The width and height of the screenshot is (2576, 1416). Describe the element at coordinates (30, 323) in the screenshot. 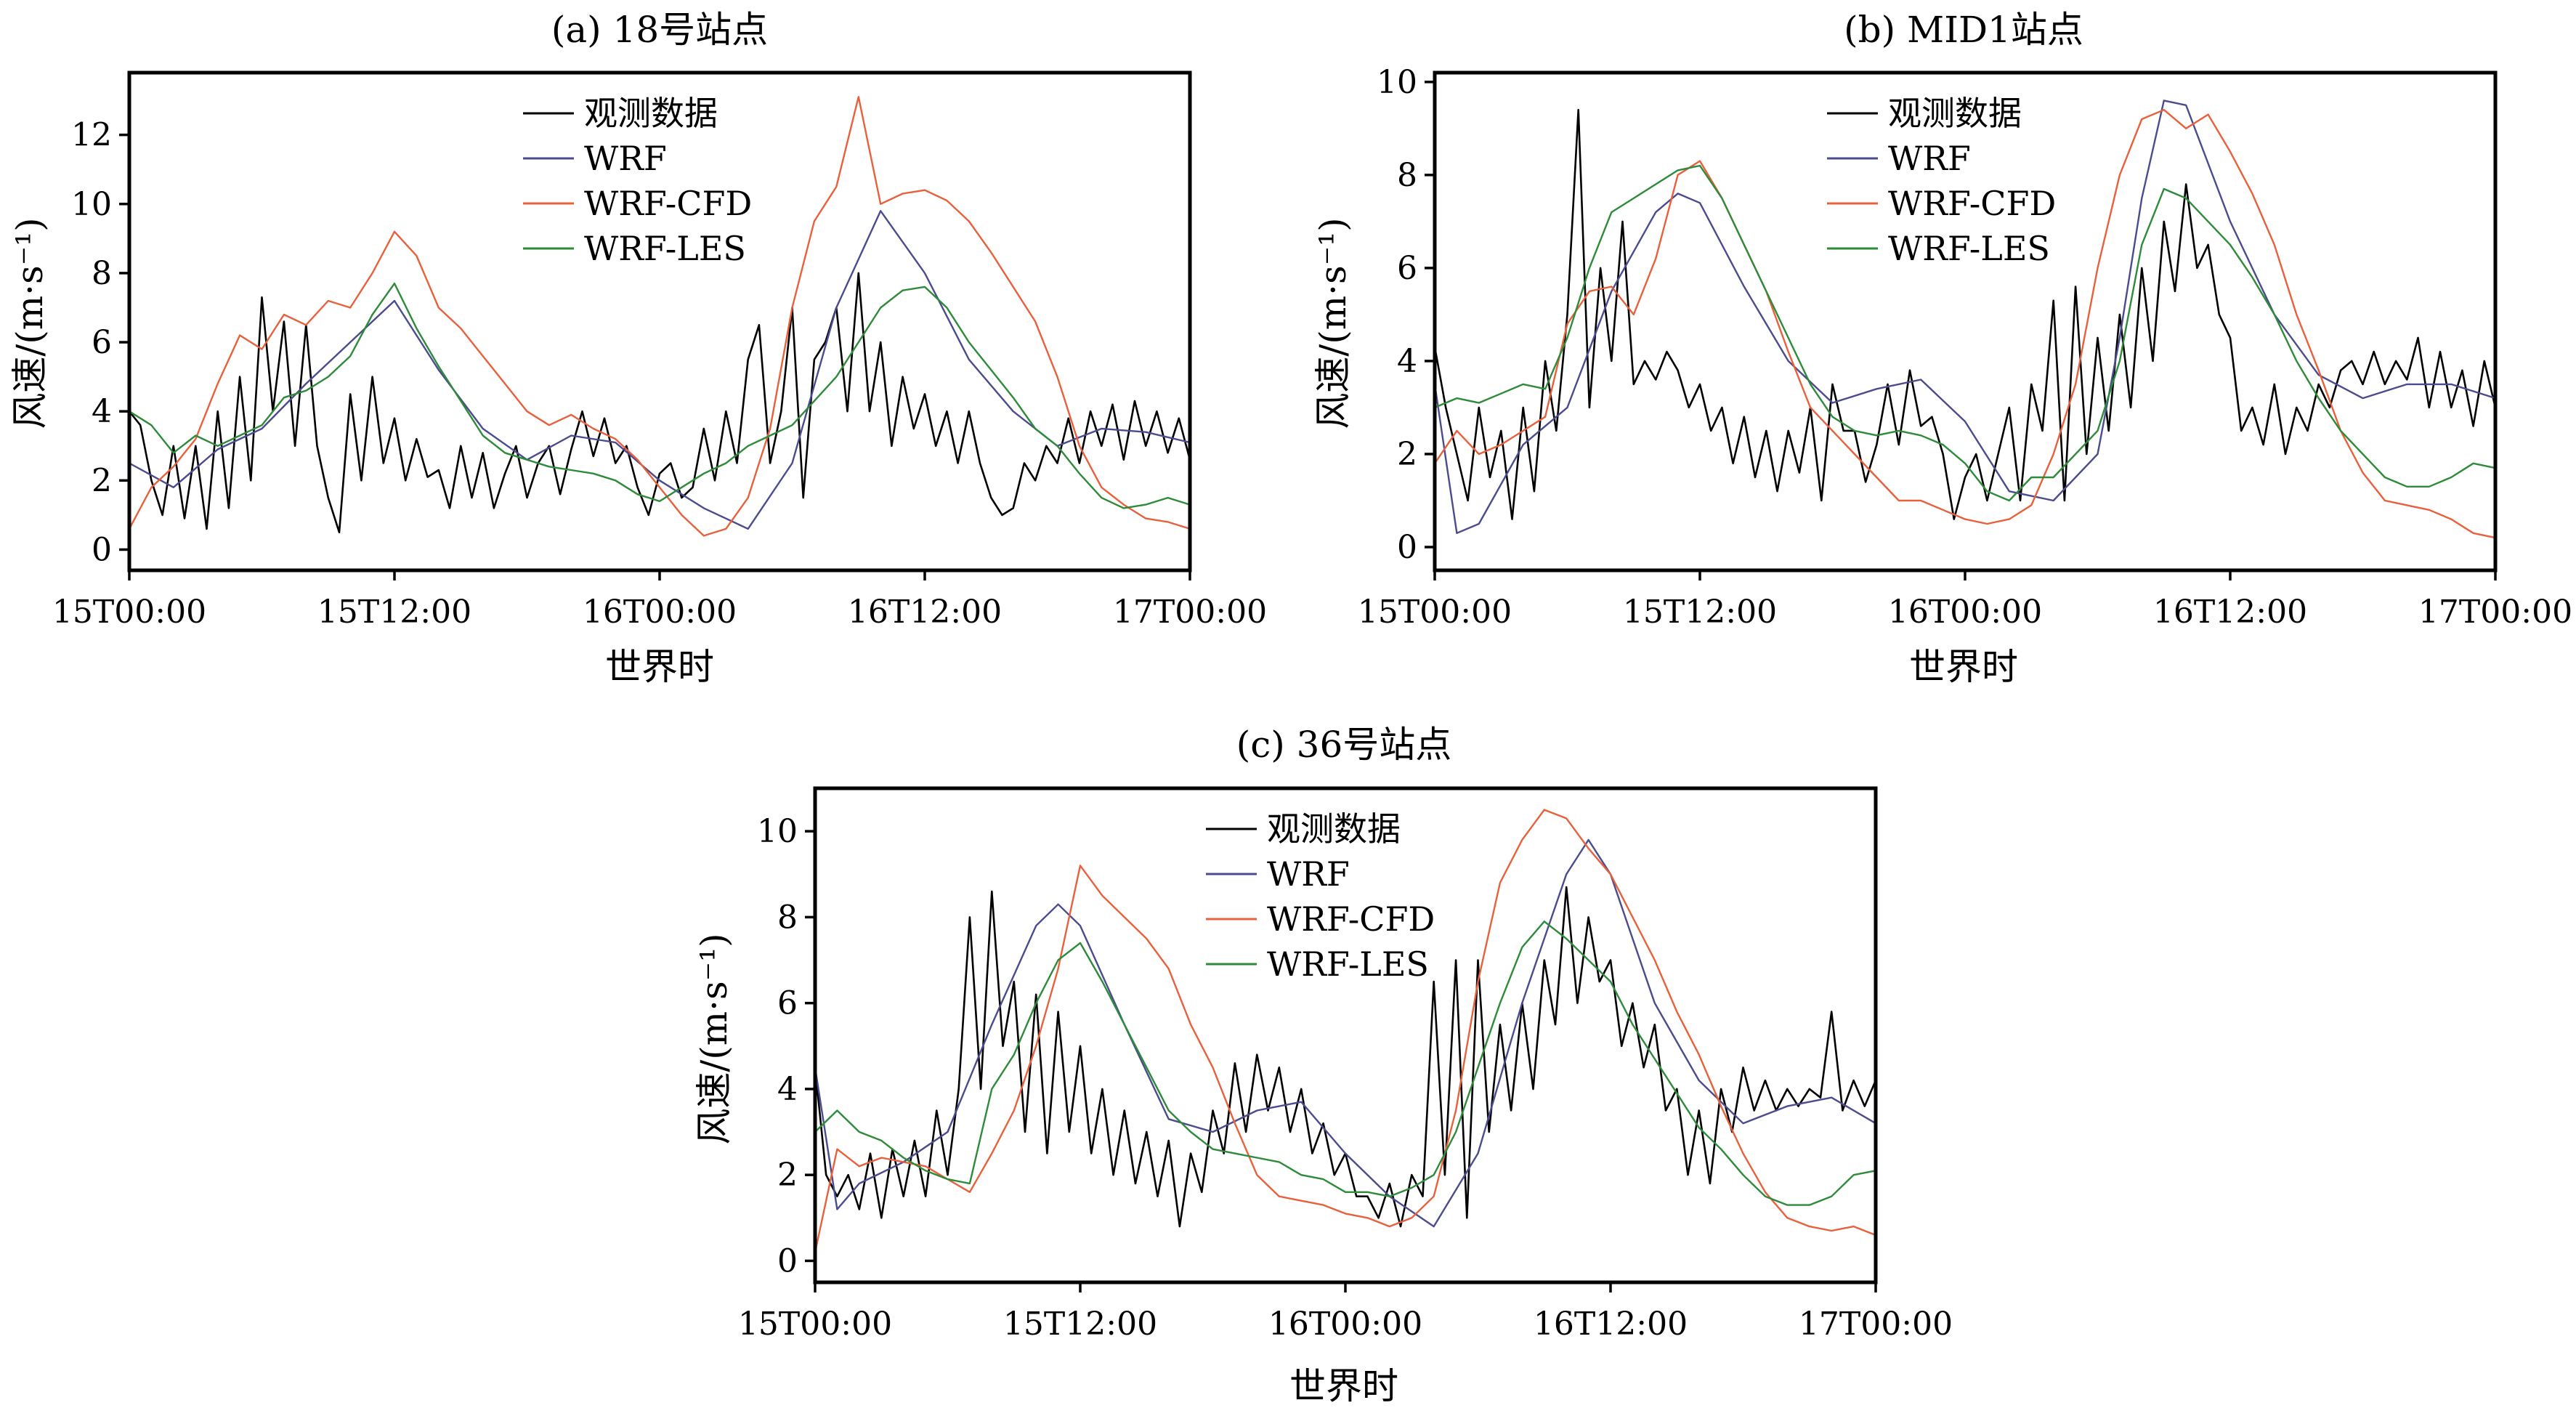

I see `panel-a-ylabel: 风速/(m·s⁻¹)` at that location.